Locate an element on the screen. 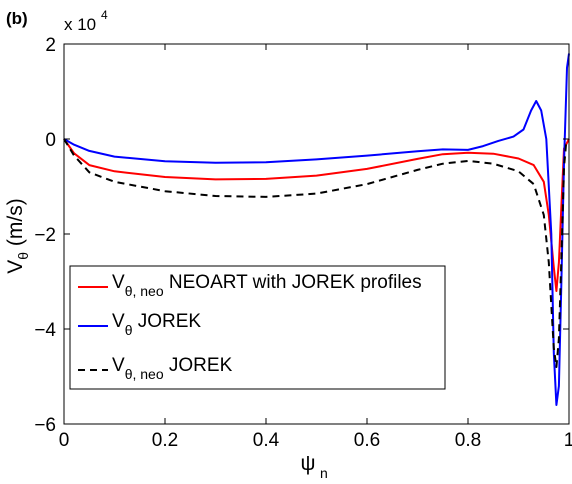 The width and height of the screenshot is (572, 484). y-multiplier: x 10 4 is located at coordinates (86, 21).